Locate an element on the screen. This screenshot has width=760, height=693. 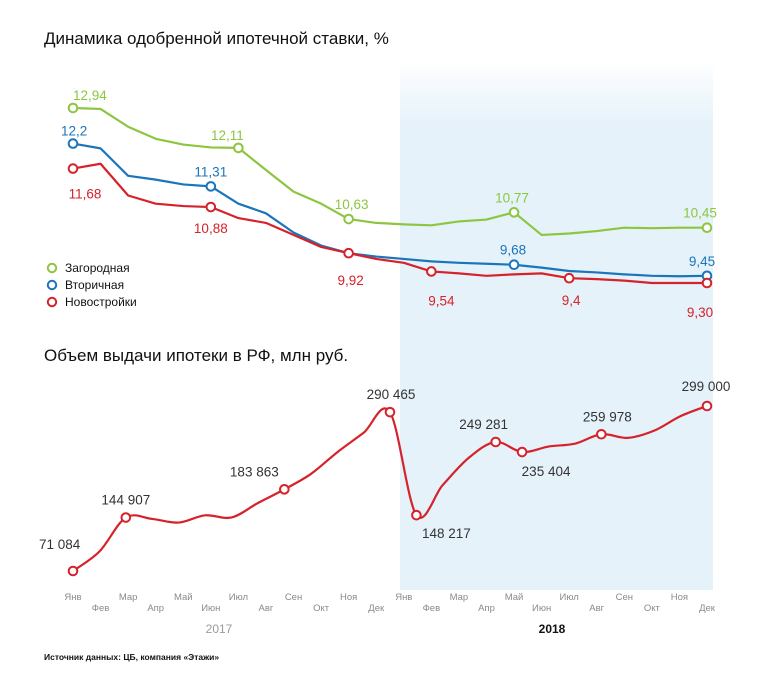
year-label-2018: 2018 is located at coordinates (552, 629).